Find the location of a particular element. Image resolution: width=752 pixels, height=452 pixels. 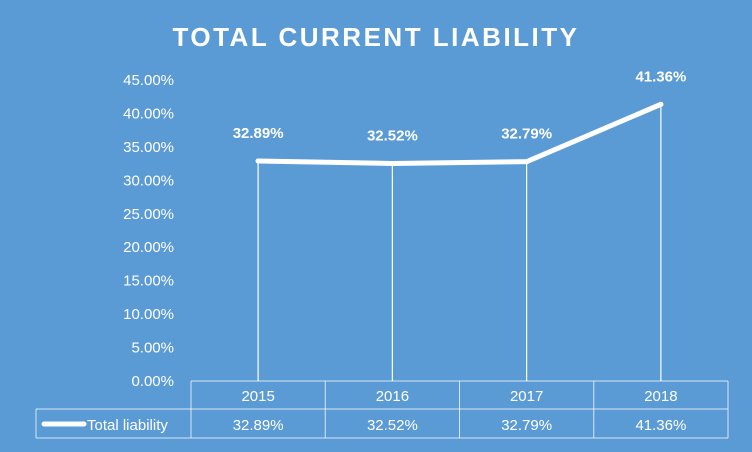

y-tick-label: 35.00% is located at coordinates (148, 147).